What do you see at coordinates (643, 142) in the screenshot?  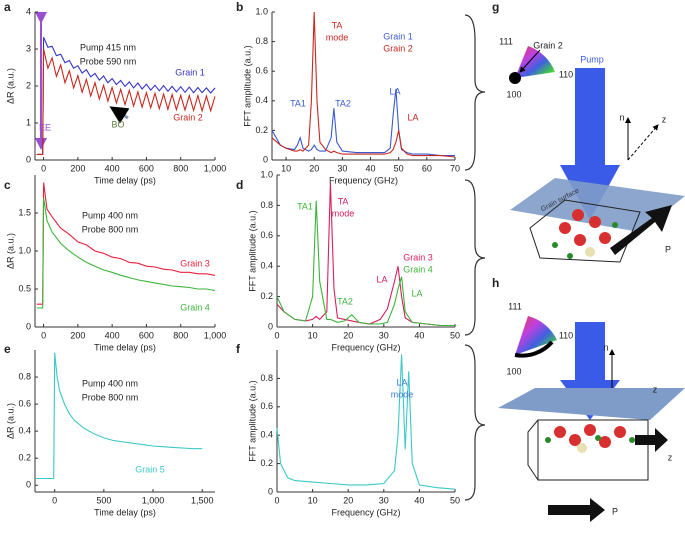 I see `z-axis` at bounding box center [643, 142].